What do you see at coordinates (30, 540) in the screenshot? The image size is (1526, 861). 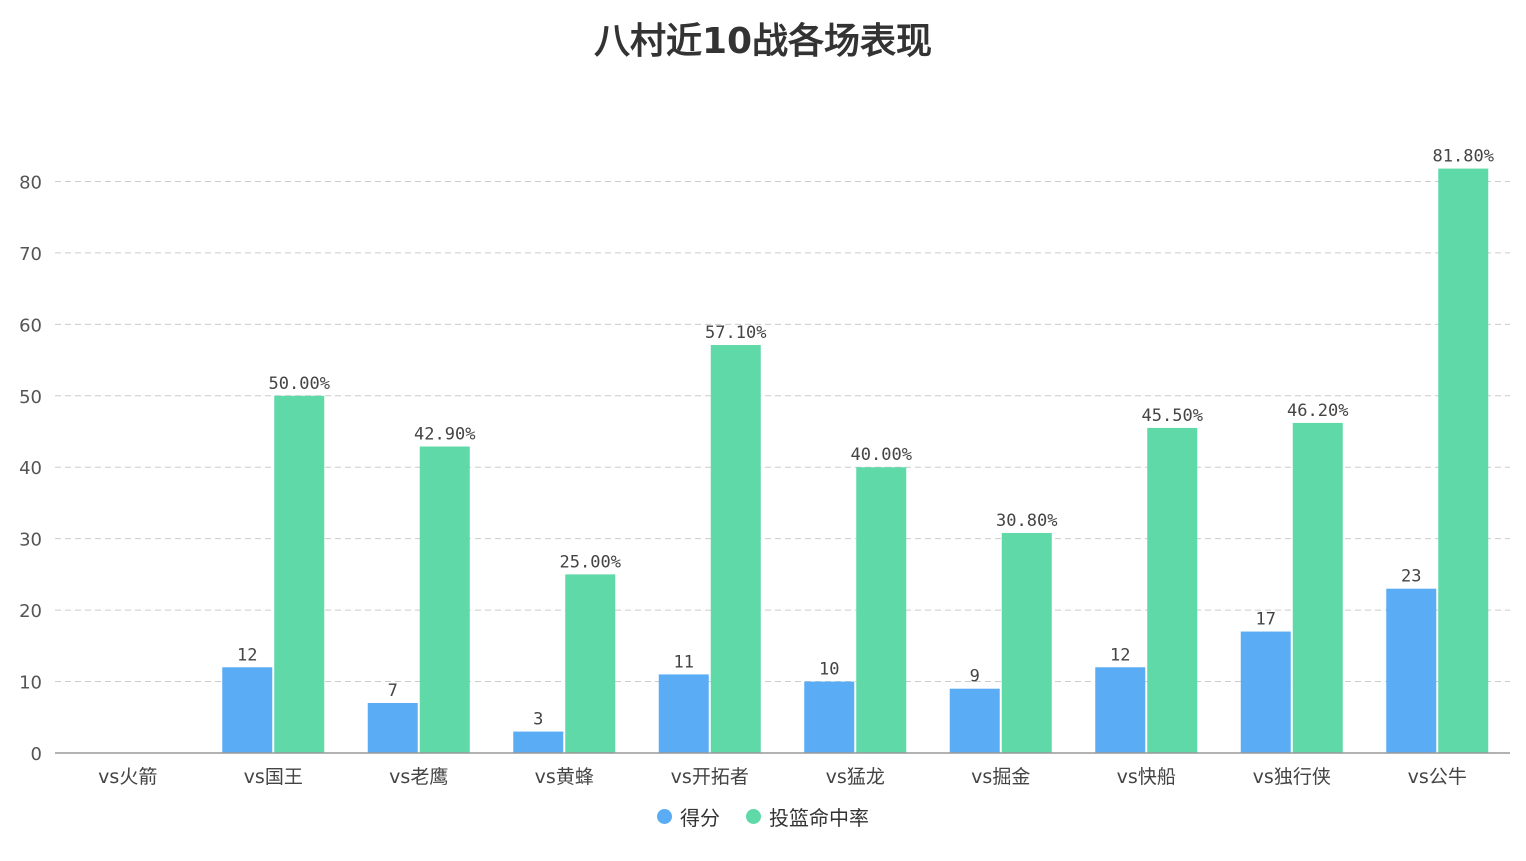 I see `y-tick-label: 30` at bounding box center [30, 540].